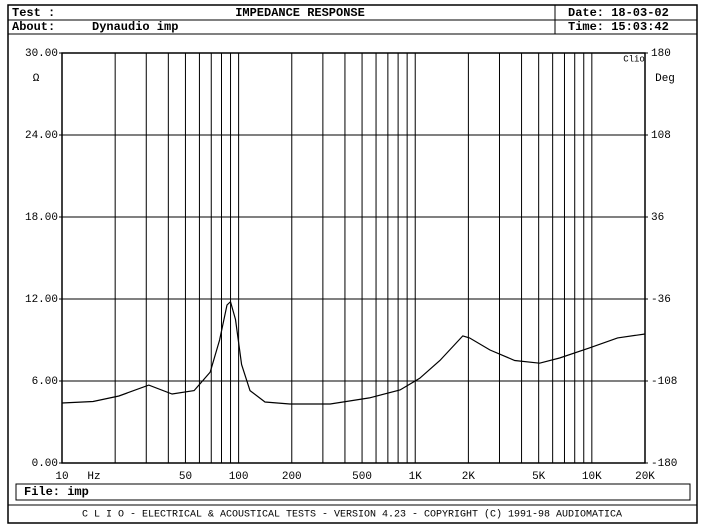 The width and height of the screenshot is (705, 531). Describe the element at coordinates (664, 464) in the screenshot. I see `y2-tick-label: -180` at that location.